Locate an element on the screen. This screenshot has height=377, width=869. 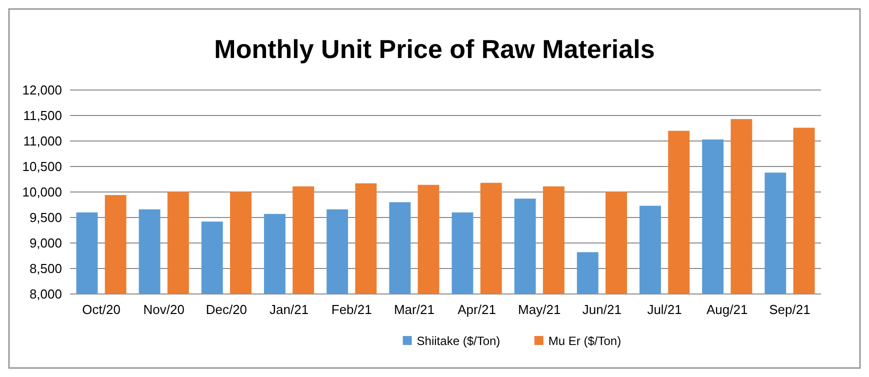
x-tick-label: Feb/21 is located at coordinates (351, 309).